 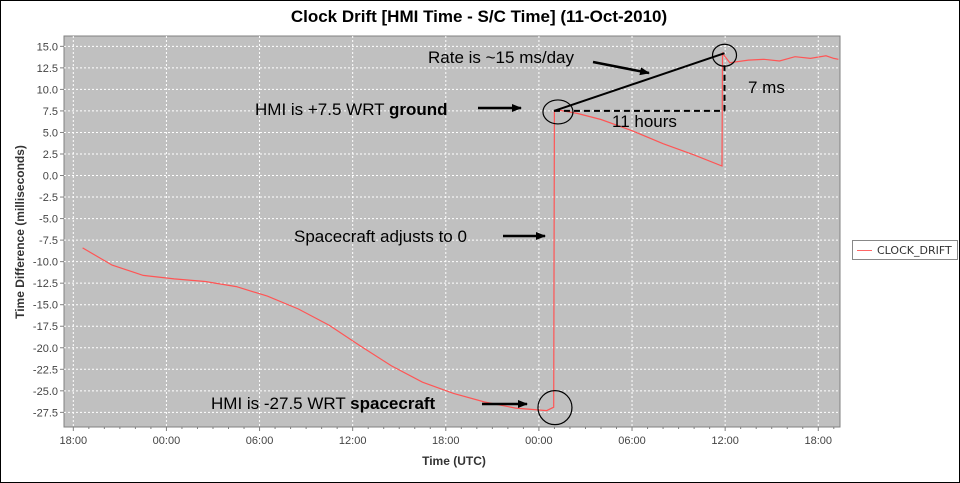 What do you see at coordinates (50, 133) in the screenshot?
I see `y-tick-label: 5.0` at bounding box center [50, 133].